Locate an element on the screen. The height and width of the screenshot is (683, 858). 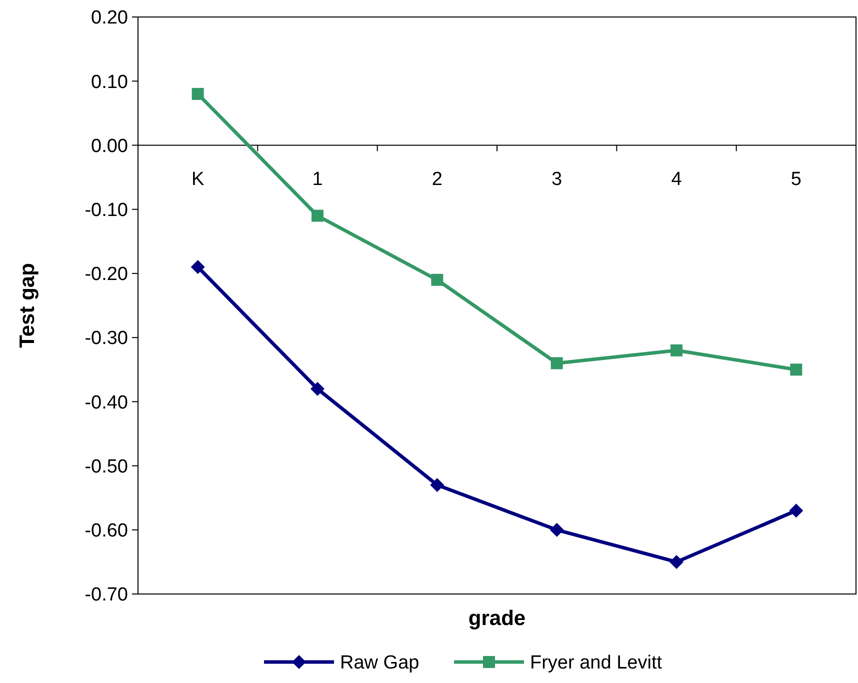
y-tick-label: 0.10 is located at coordinates (109, 82).